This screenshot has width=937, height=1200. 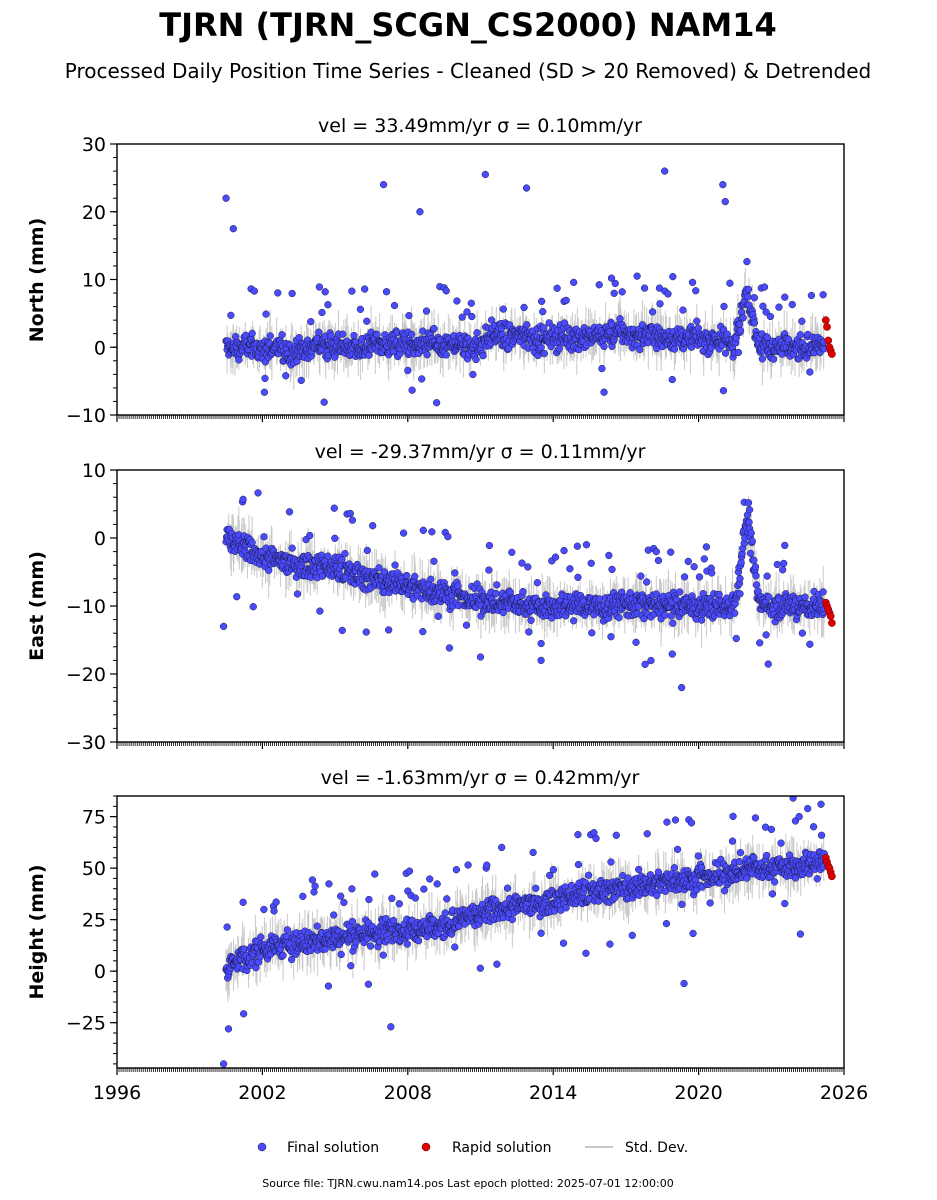 What do you see at coordinates (37, 280) in the screenshot?
I see `y-axis-label: North (mm)` at bounding box center [37, 280].